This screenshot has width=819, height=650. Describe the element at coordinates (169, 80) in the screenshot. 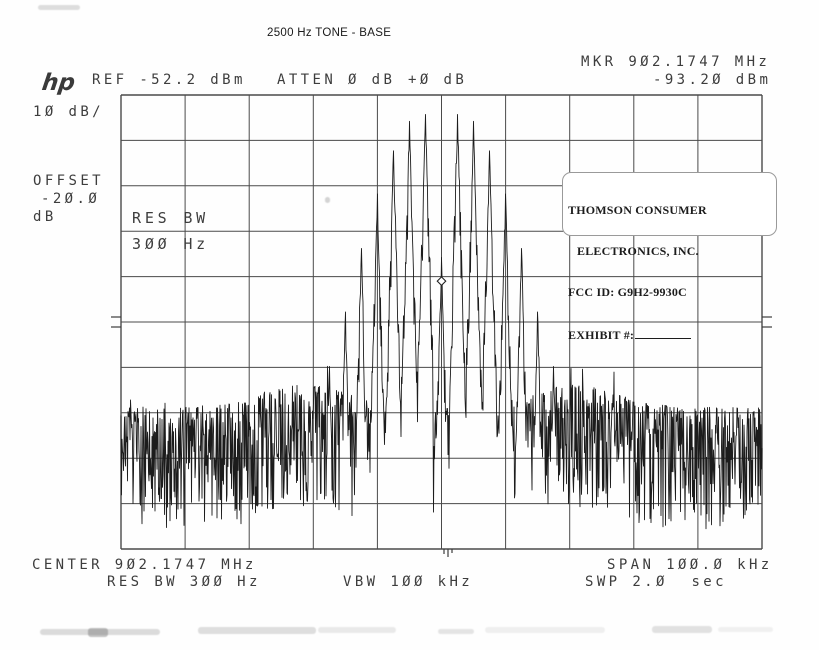

I see `ref-level-label: REF -52.2 dBm` at that location.